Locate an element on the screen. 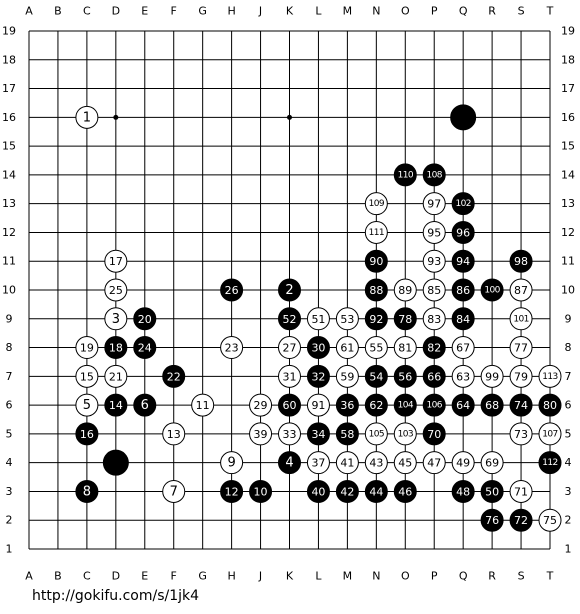 The image size is (580, 614). column-label: T is located at coordinates (550, 576).